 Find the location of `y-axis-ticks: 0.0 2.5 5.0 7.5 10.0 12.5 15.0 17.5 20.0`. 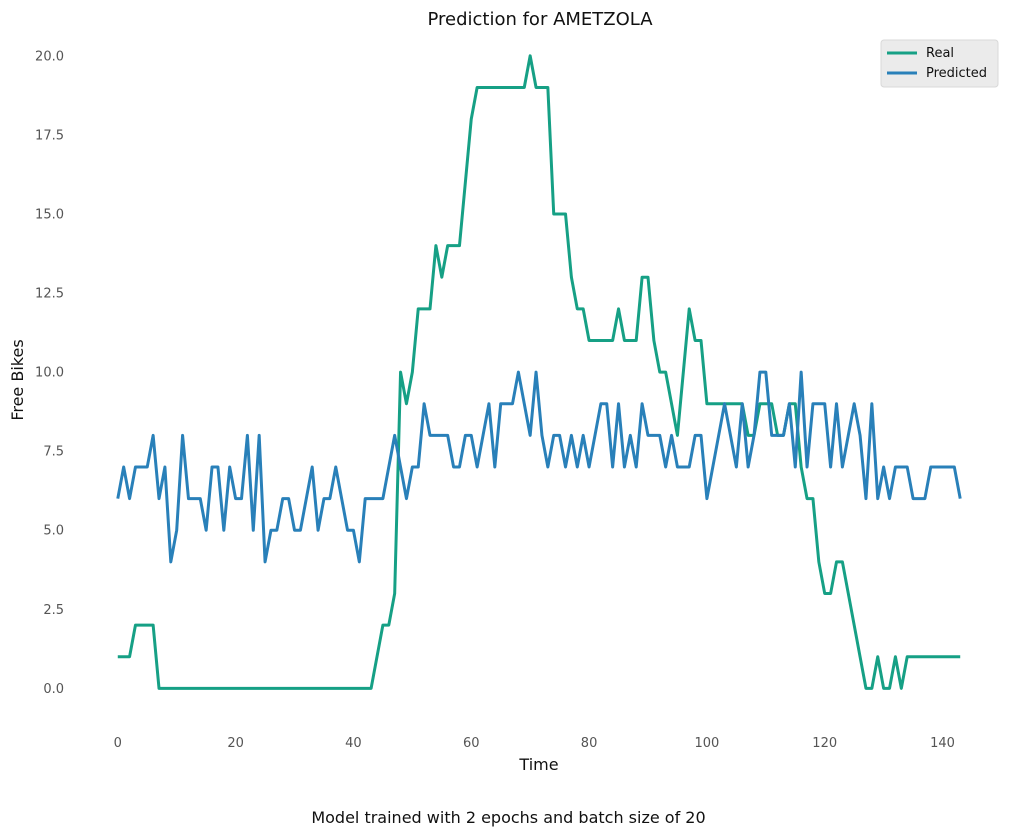

y-axis-ticks: 0.0 2.5 5.0 7.5 10.0 12.5 15.0 17.5 20.0 is located at coordinates (49, 373).